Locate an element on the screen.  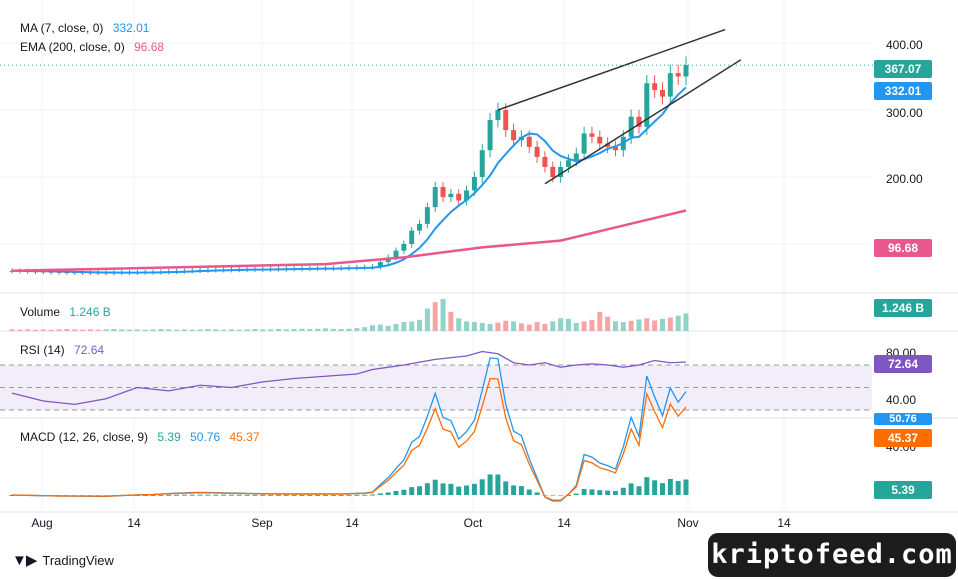
x-label-oct: Oct is located at coordinates (473, 523).